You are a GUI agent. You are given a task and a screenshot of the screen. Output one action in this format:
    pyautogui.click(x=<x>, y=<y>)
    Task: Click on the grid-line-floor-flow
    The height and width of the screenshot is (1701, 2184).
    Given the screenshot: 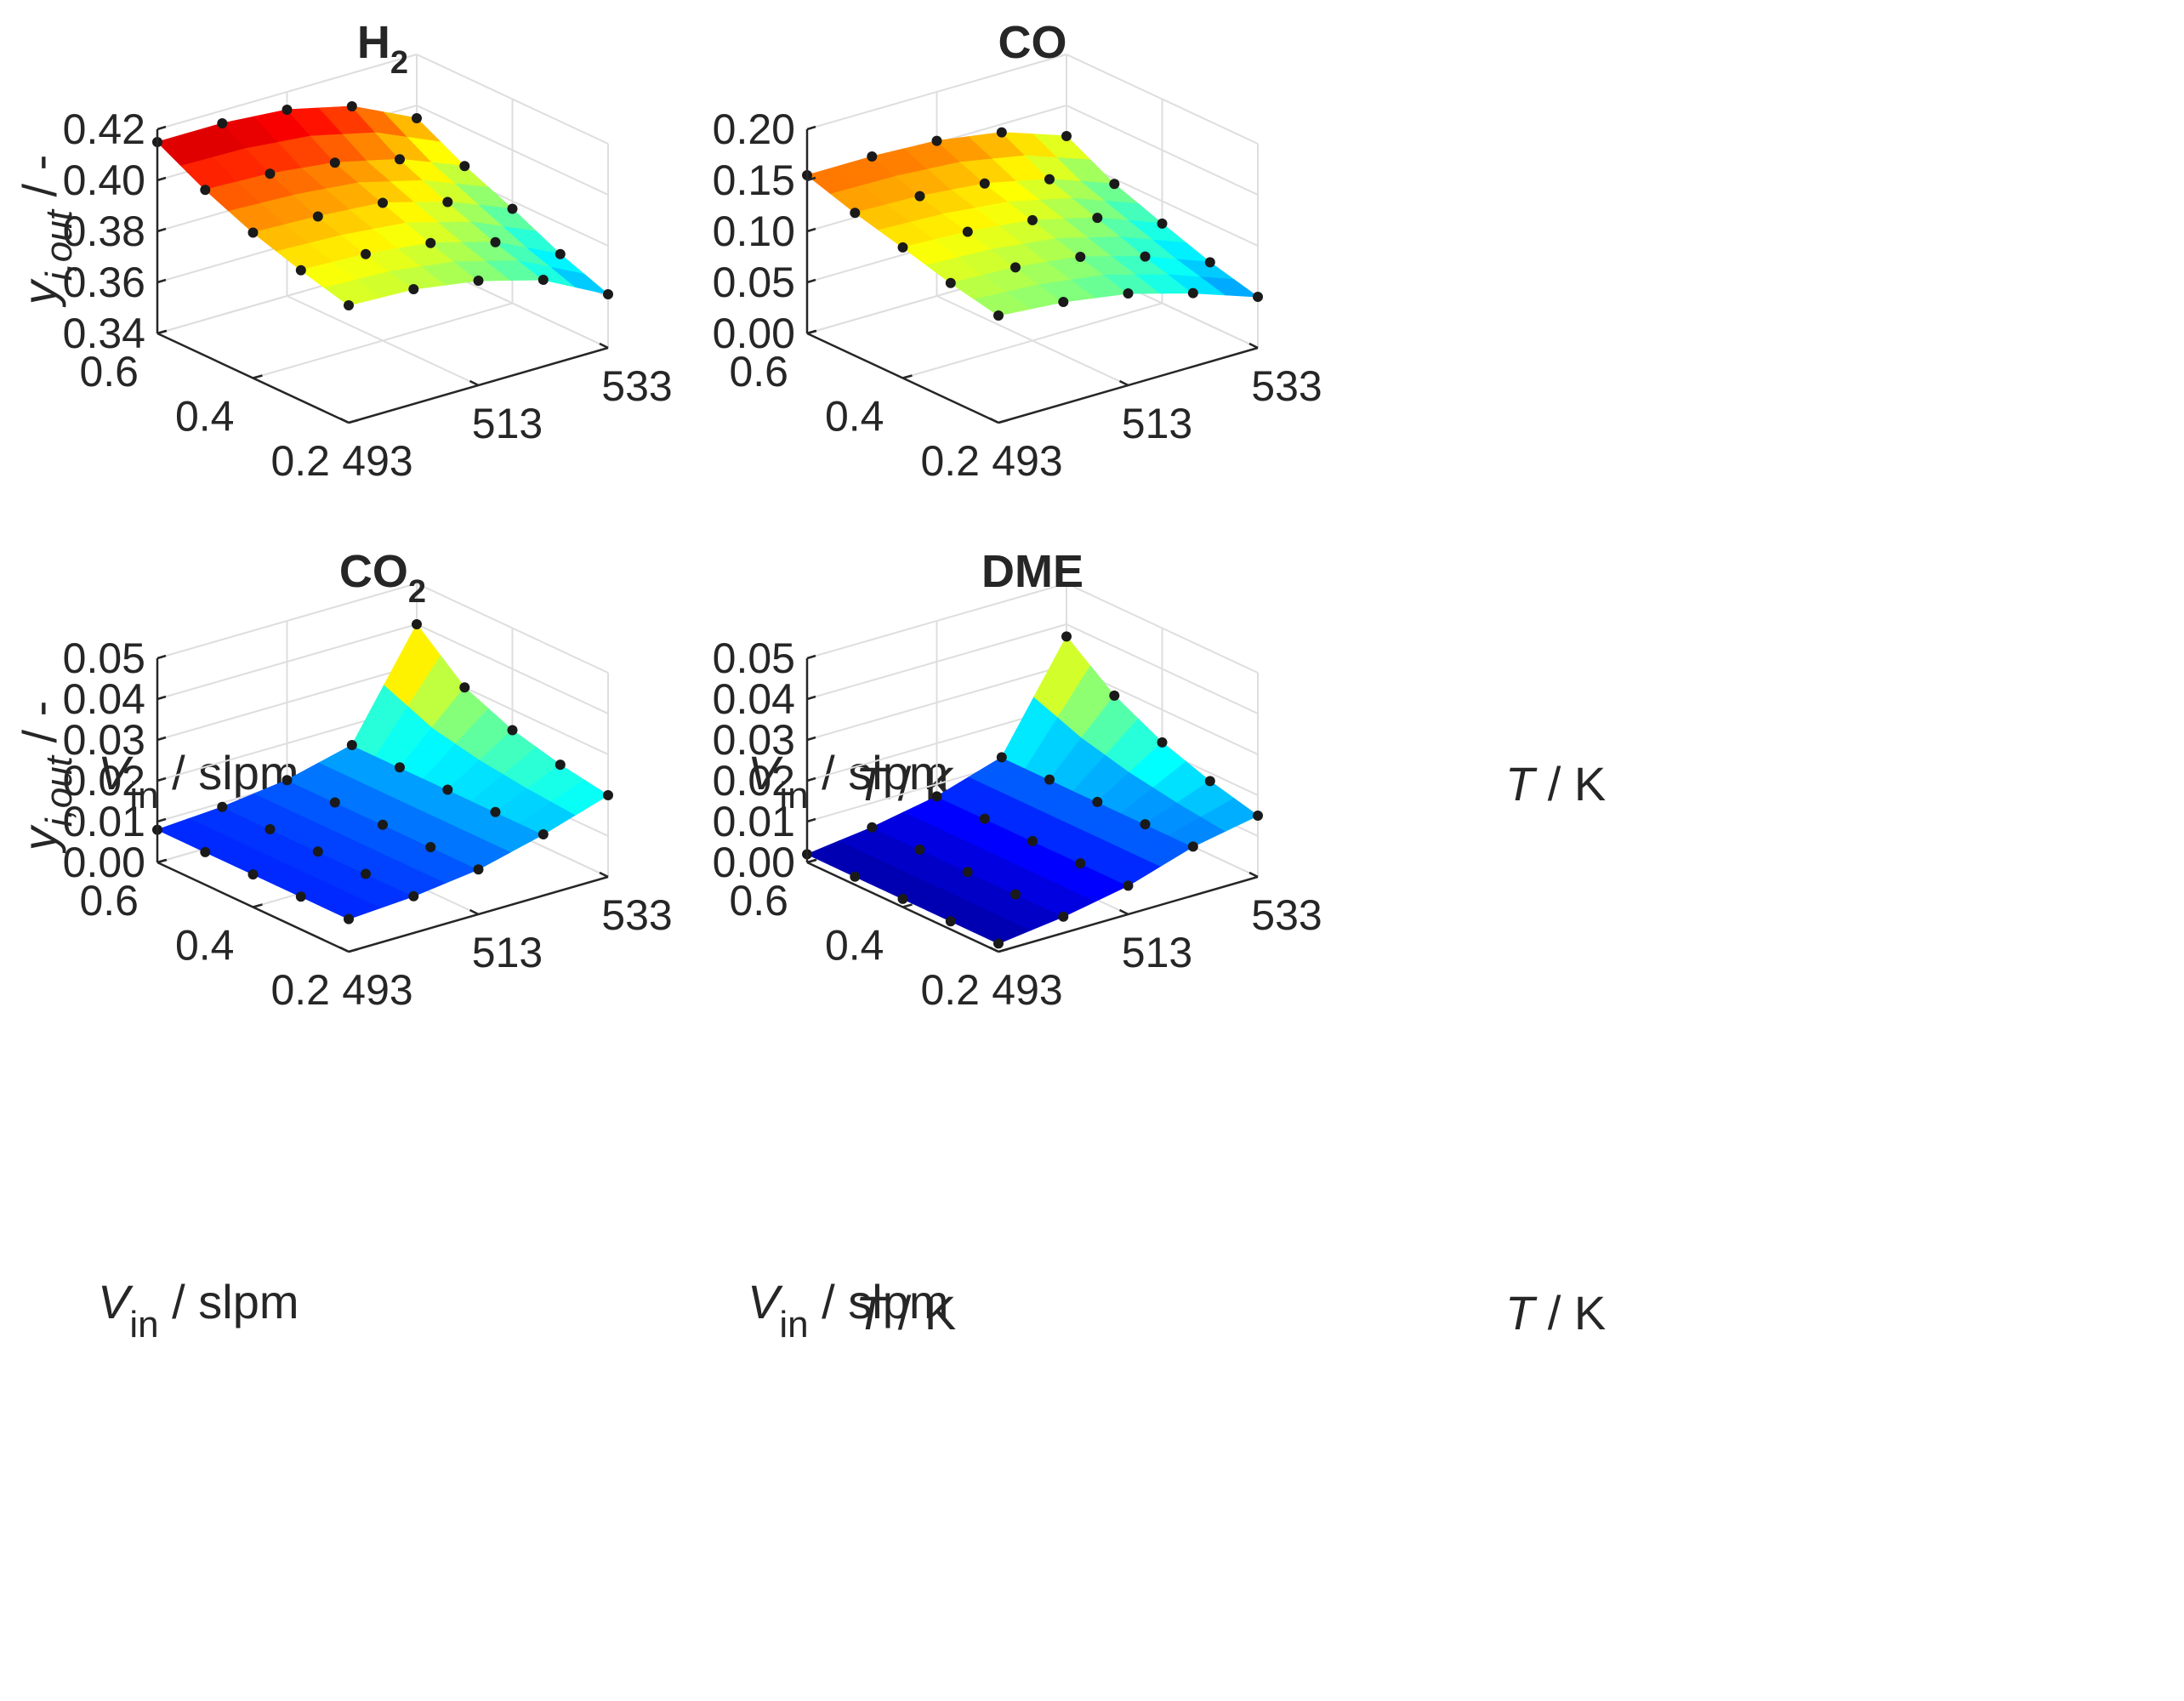 What is the action you would take?
    pyautogui.click(x=1032, y=341)
    